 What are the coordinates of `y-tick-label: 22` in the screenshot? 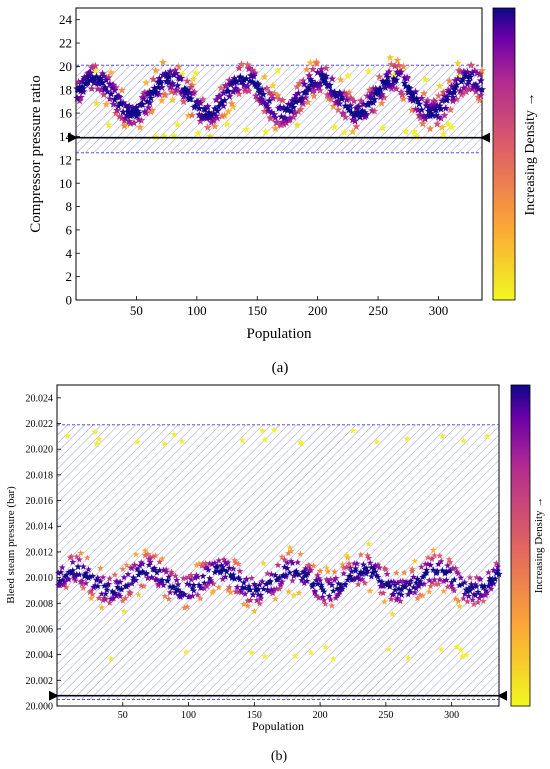 It's located at (65, 43).